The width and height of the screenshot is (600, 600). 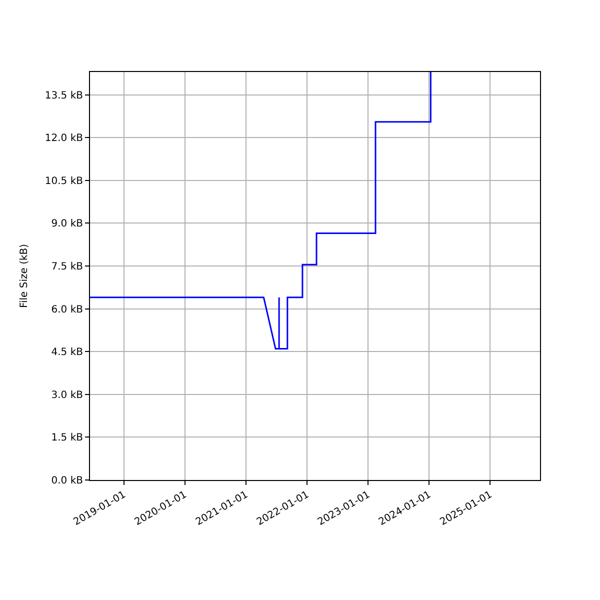 I want to click on y-tick-label: 9.0 kB, so click(x=67, y=224).